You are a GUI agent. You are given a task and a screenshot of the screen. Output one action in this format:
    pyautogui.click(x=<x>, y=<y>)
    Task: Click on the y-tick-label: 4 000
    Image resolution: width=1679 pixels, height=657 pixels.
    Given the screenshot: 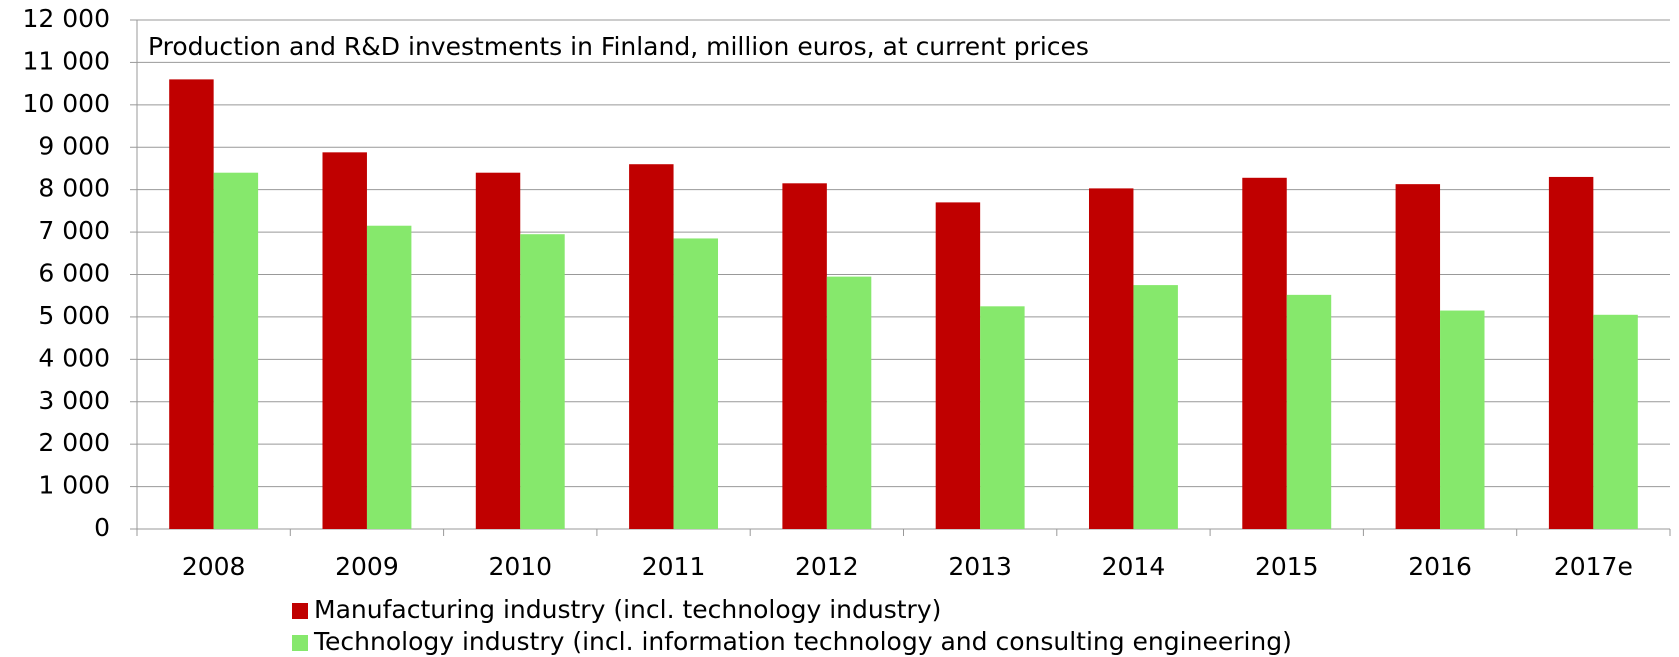 What is the action you would take?
    pyautogui.click(x=74, y=357)
    